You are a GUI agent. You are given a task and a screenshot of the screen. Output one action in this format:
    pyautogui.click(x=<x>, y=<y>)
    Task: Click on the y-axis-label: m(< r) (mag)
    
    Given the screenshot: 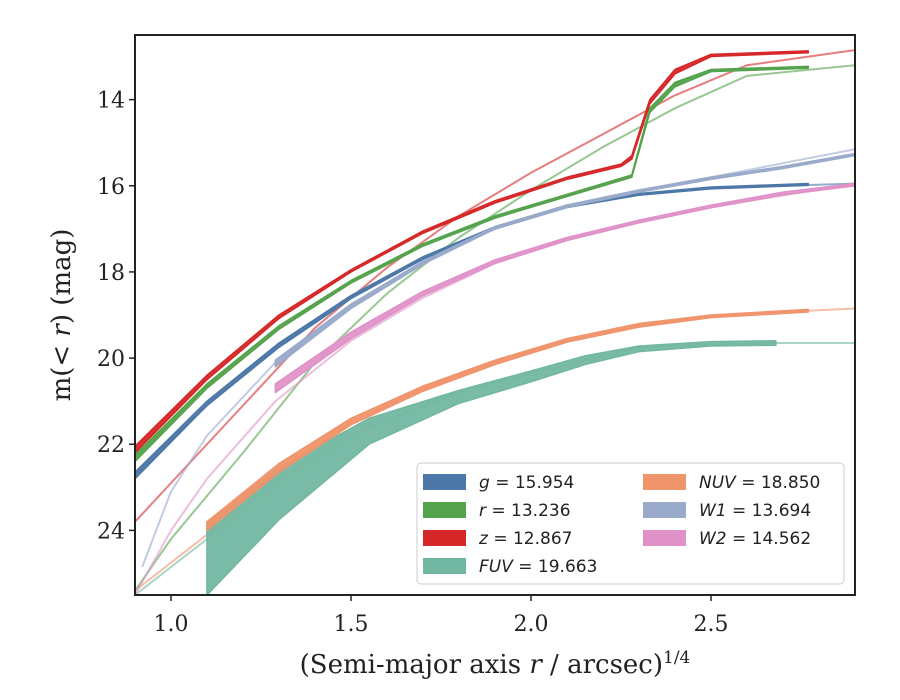 What is the action you would take?
    pyautogui.click(x=62, y=315)
    